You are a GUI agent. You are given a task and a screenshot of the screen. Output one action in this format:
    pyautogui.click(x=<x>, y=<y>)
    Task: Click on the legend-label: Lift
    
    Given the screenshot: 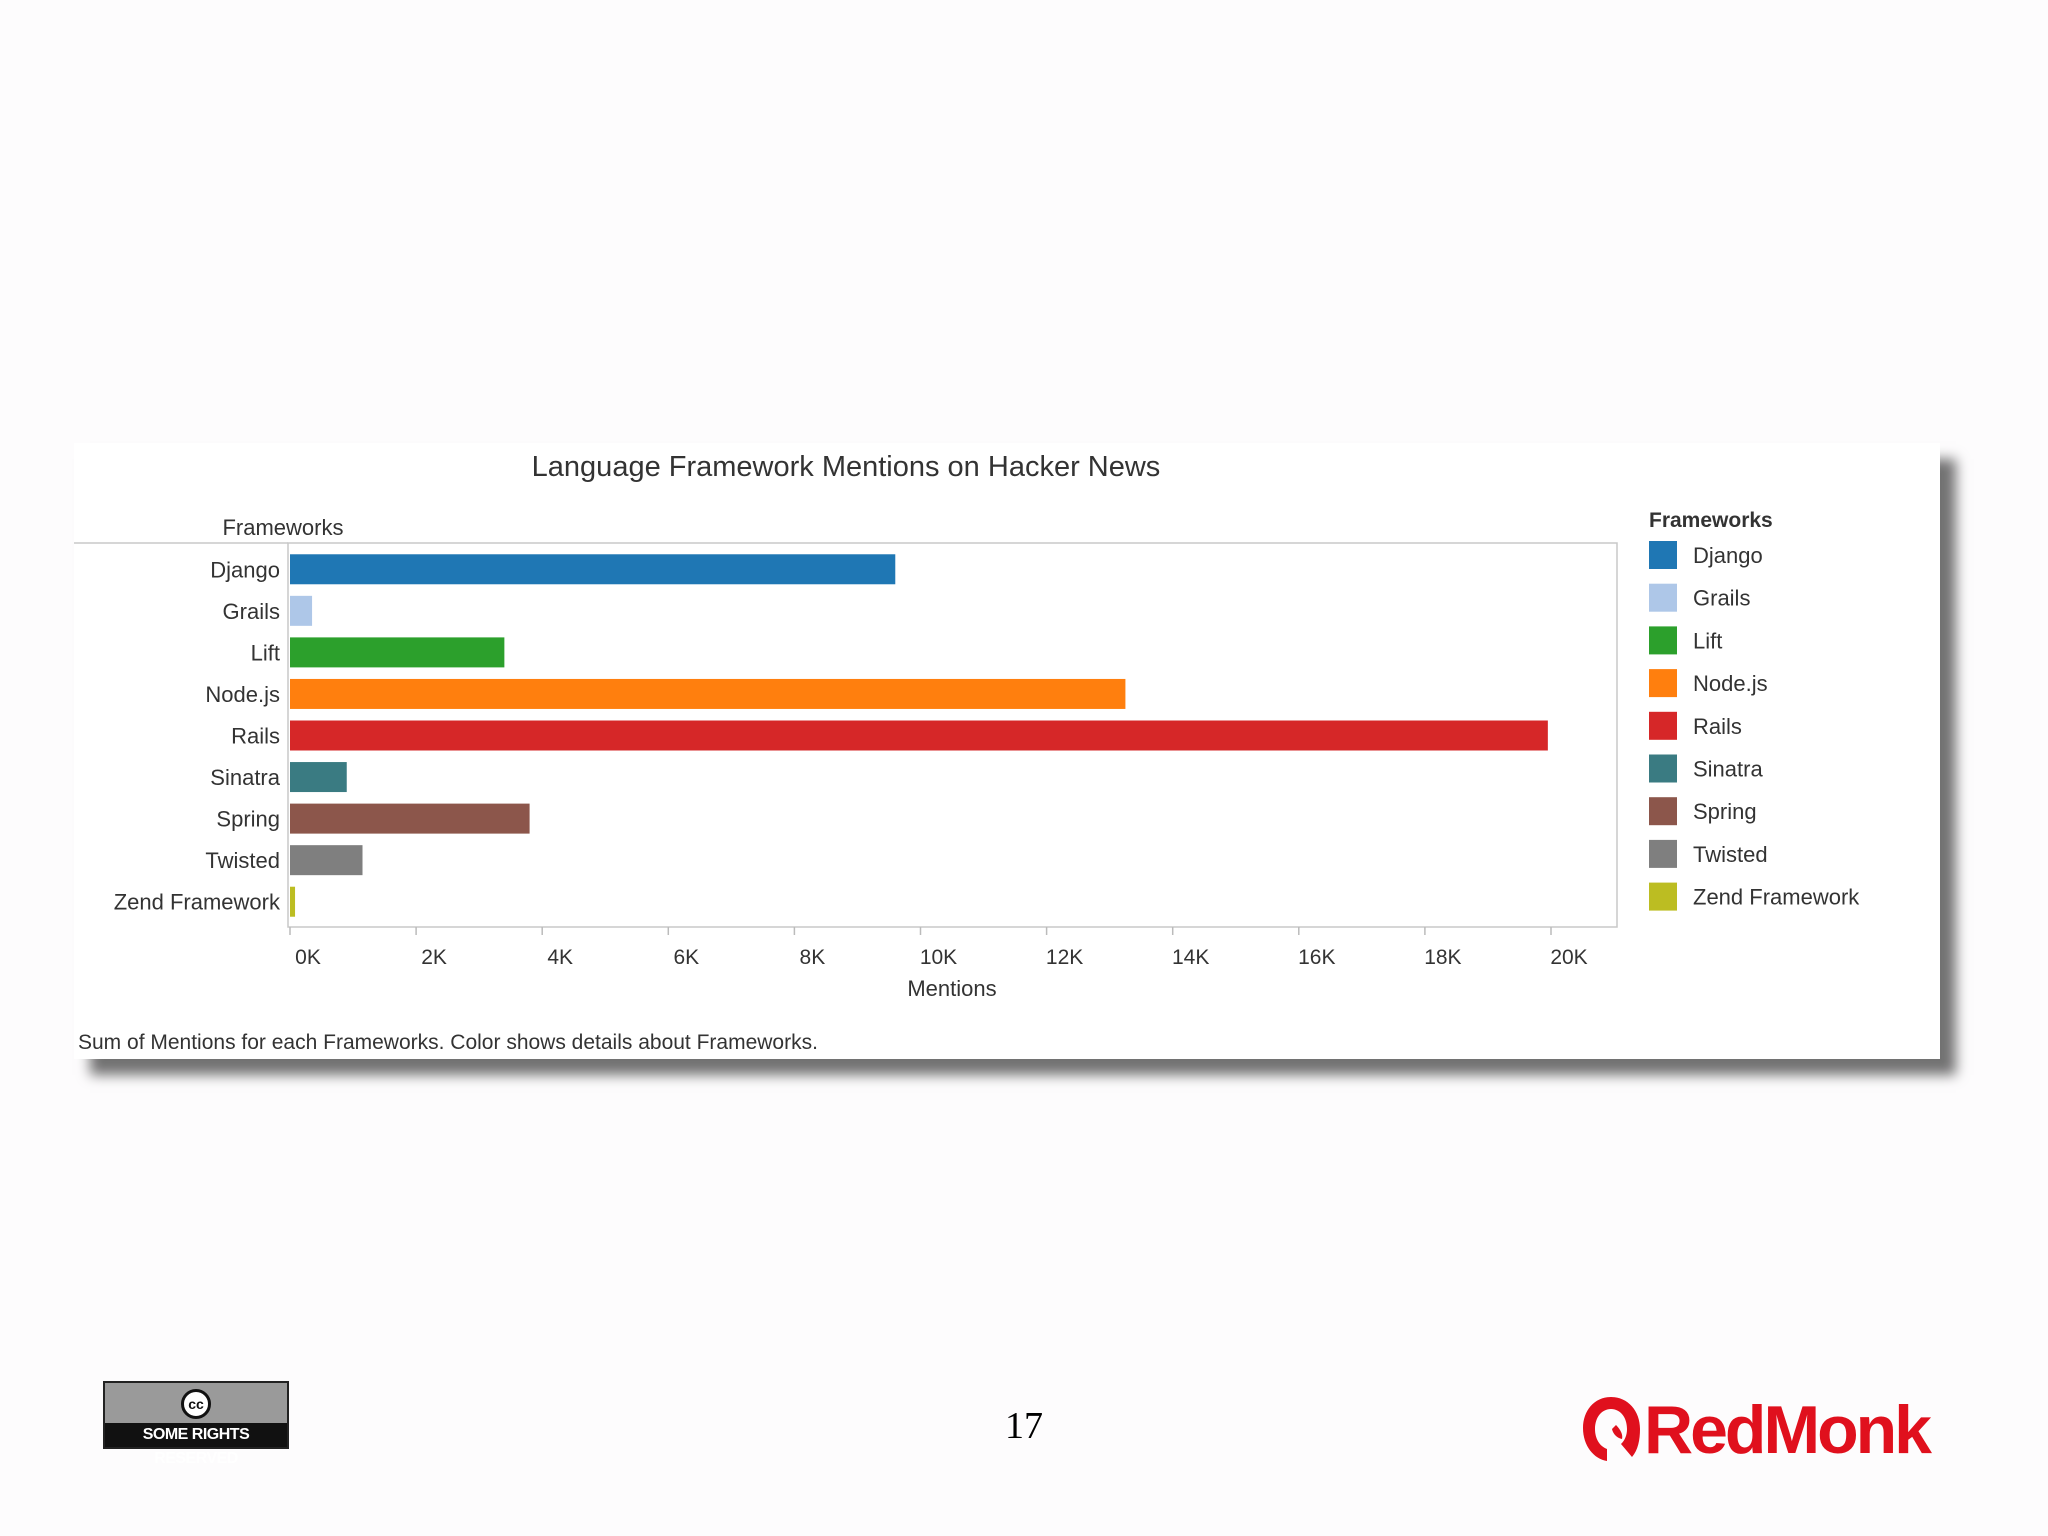 What is the action you would take?
    pyautogui.click(x=1707, y=640)
    